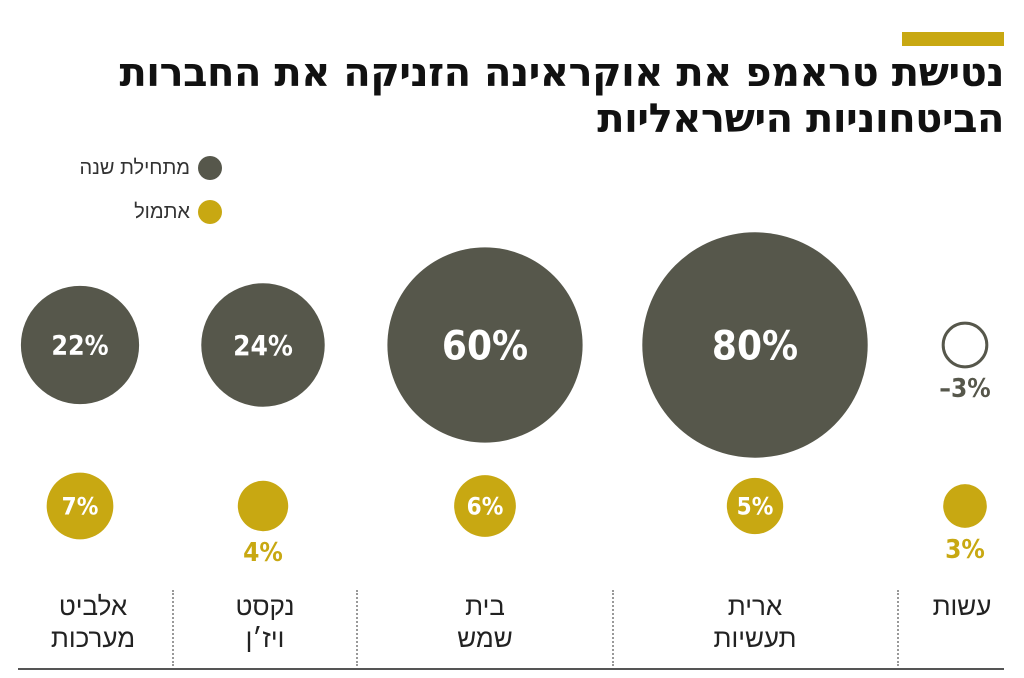 The height and width of the screenshot is (678, 1024). What do you see at coordinates (755, 622) in the screenshot?
I see `category-label-arit: ארית תעשיות` at bounding box center [755, 622].